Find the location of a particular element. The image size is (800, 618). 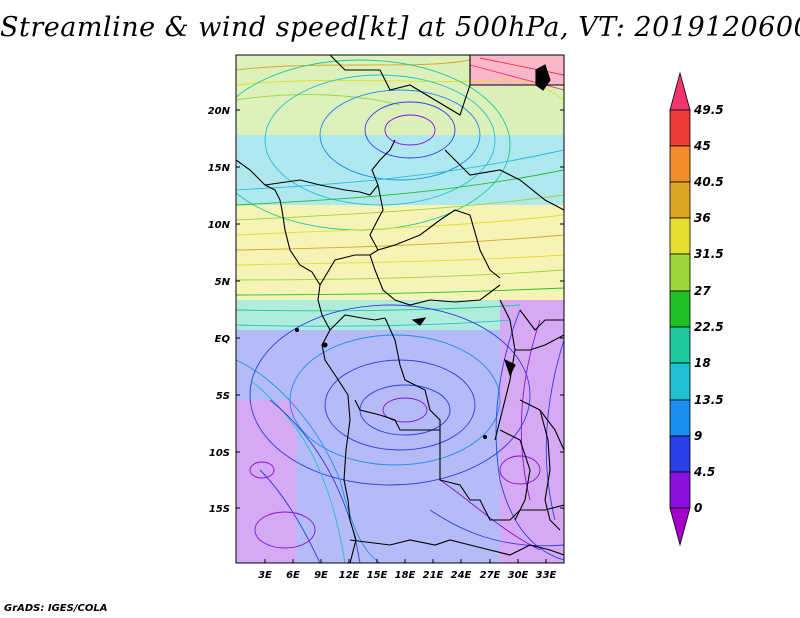

lat-label: EQ is located at coordinates (223, 339).